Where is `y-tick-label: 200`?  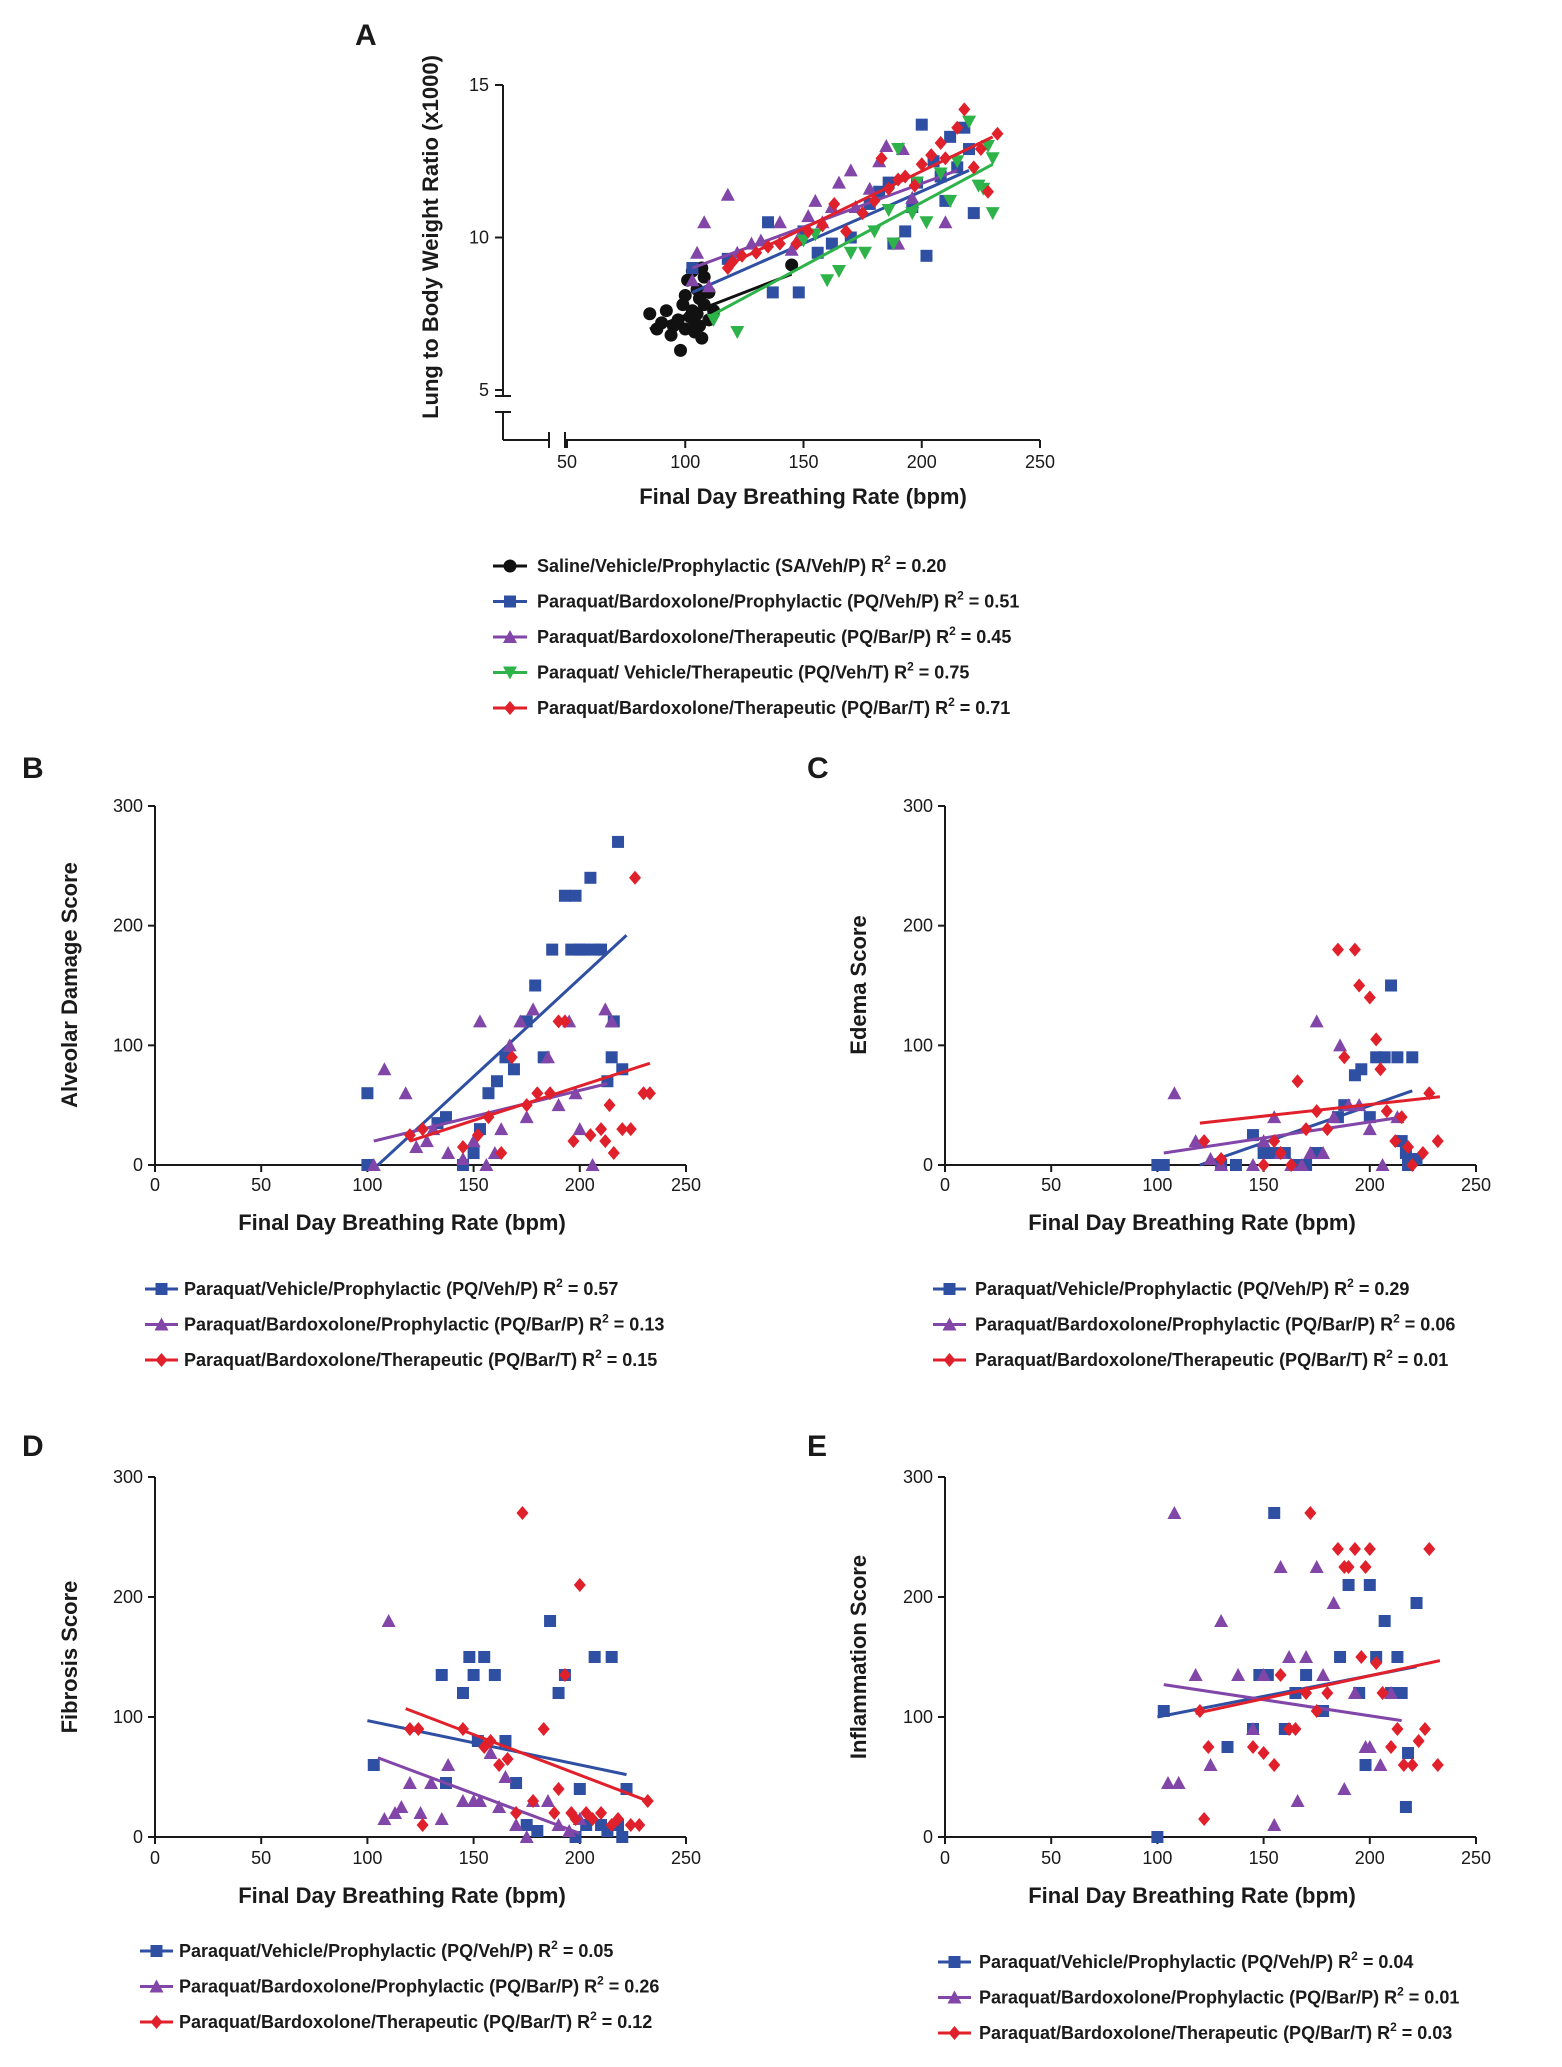
y-tick-label: 200 is located at coordinates (128, 926).